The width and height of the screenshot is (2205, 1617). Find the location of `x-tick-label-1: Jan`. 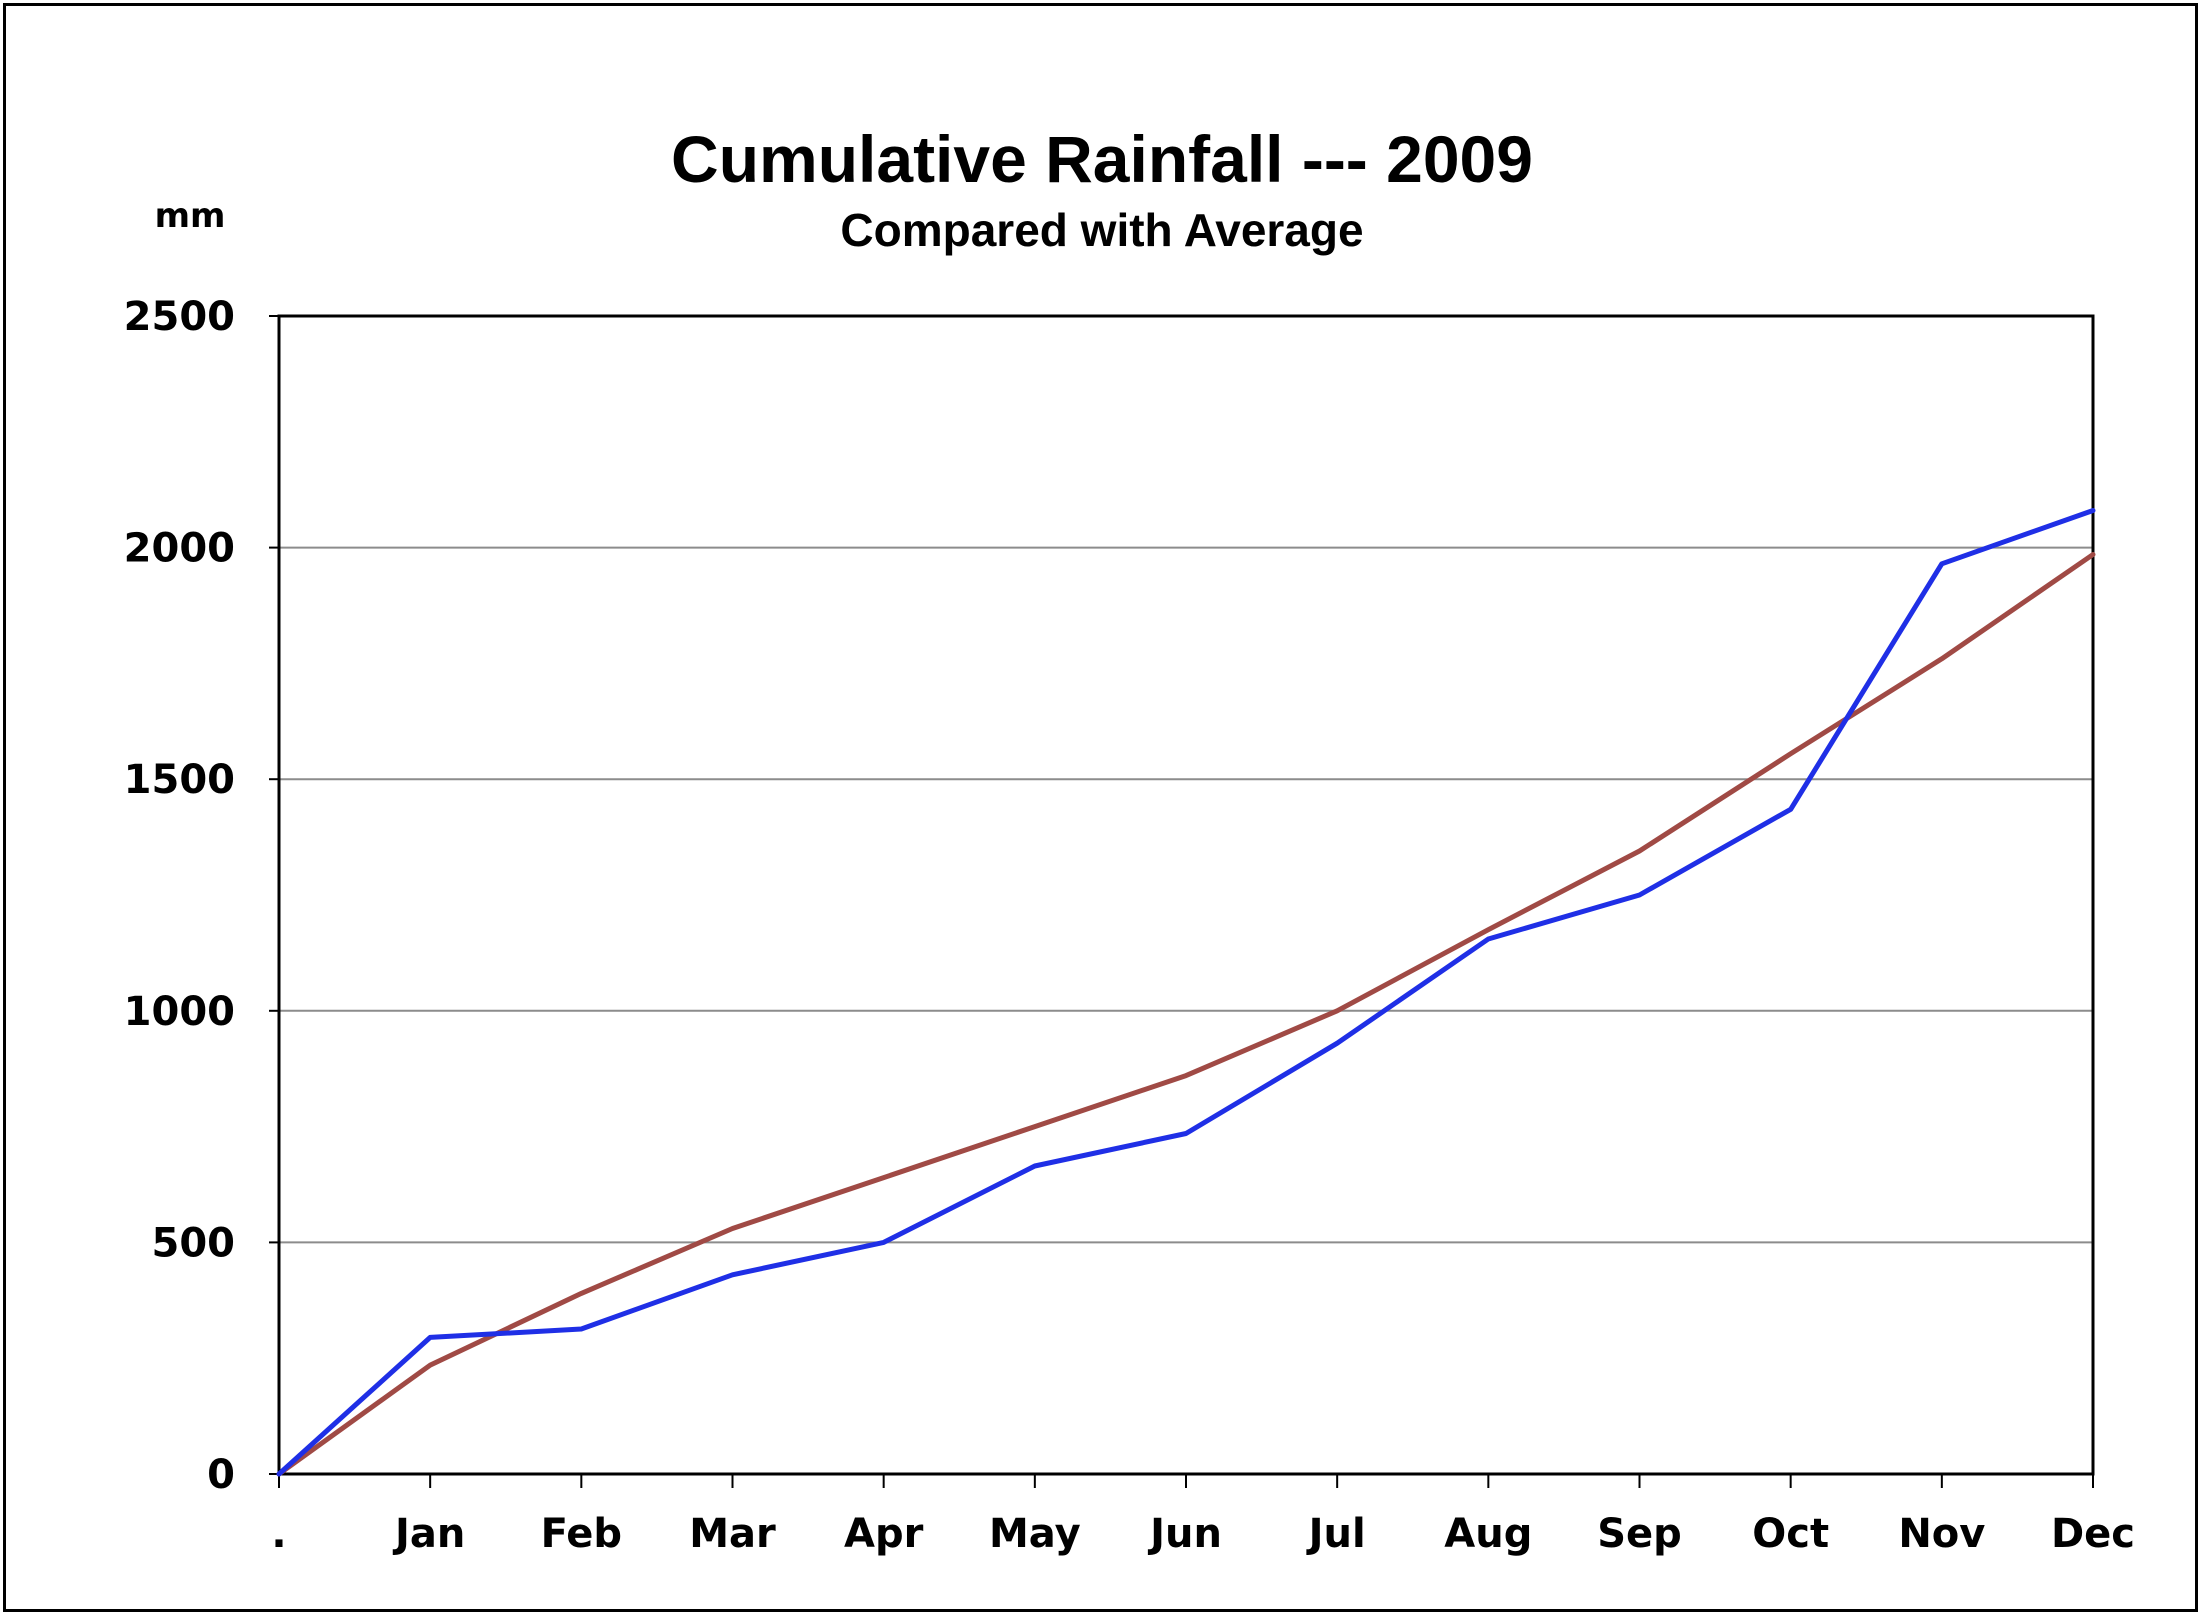

x-tick-label-1: Jan is located at coordinates (428, 1534).